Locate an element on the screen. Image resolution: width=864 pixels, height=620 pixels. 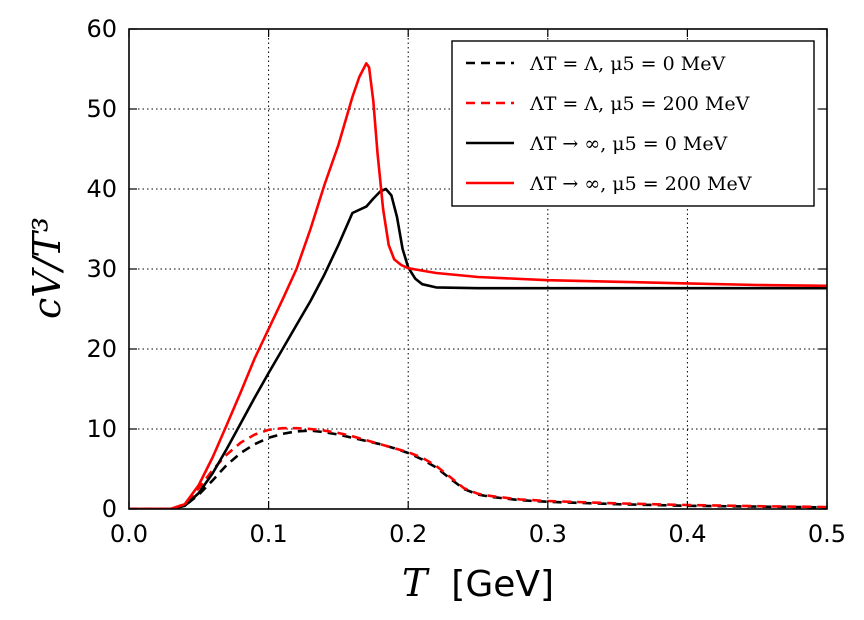
x-tick-label: 0.0 is located at coordinates (129, 534).